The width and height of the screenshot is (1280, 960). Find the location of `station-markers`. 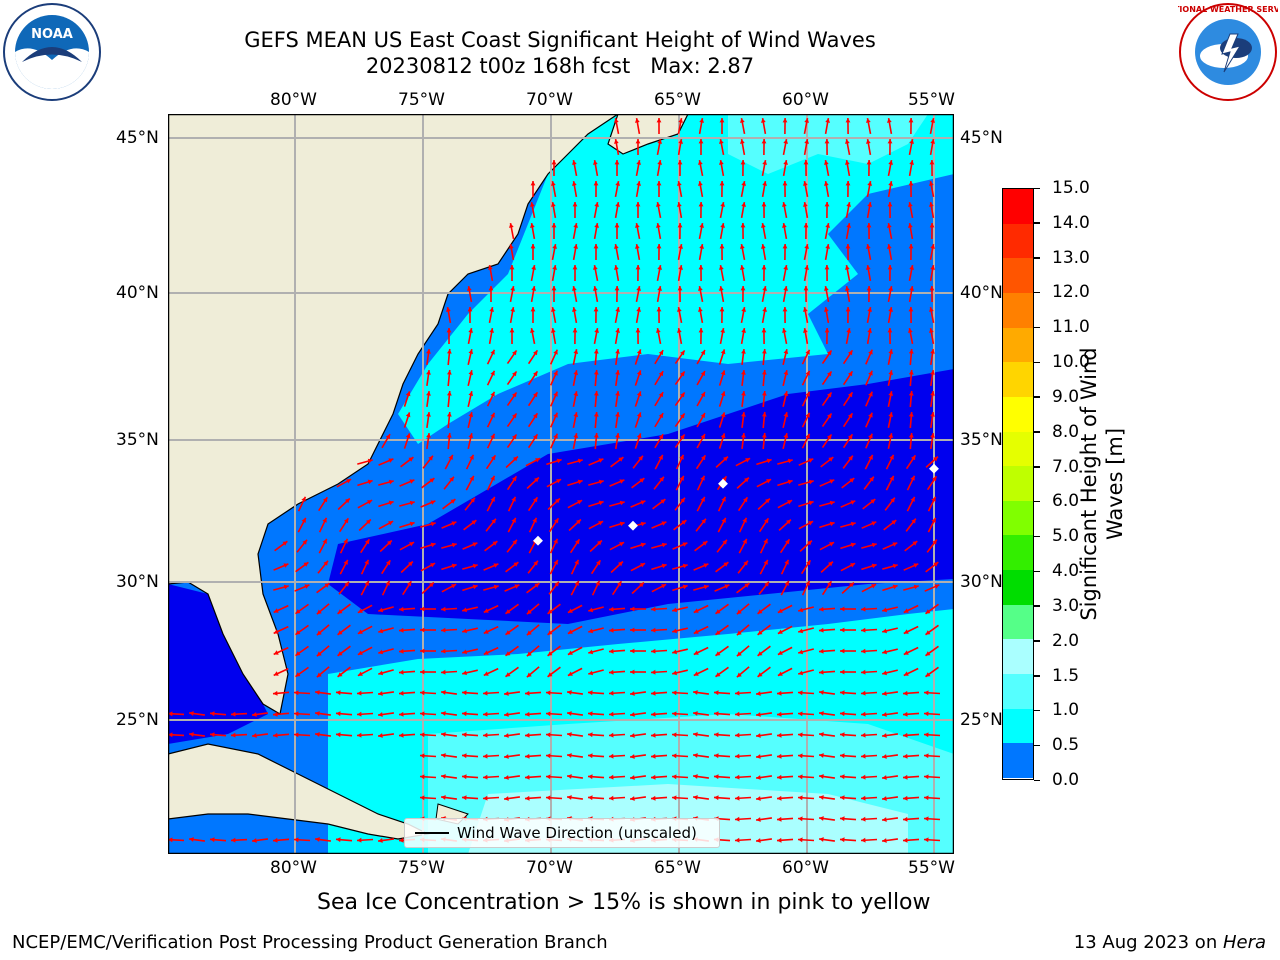

station-markers is located at coordinates (736, 504).